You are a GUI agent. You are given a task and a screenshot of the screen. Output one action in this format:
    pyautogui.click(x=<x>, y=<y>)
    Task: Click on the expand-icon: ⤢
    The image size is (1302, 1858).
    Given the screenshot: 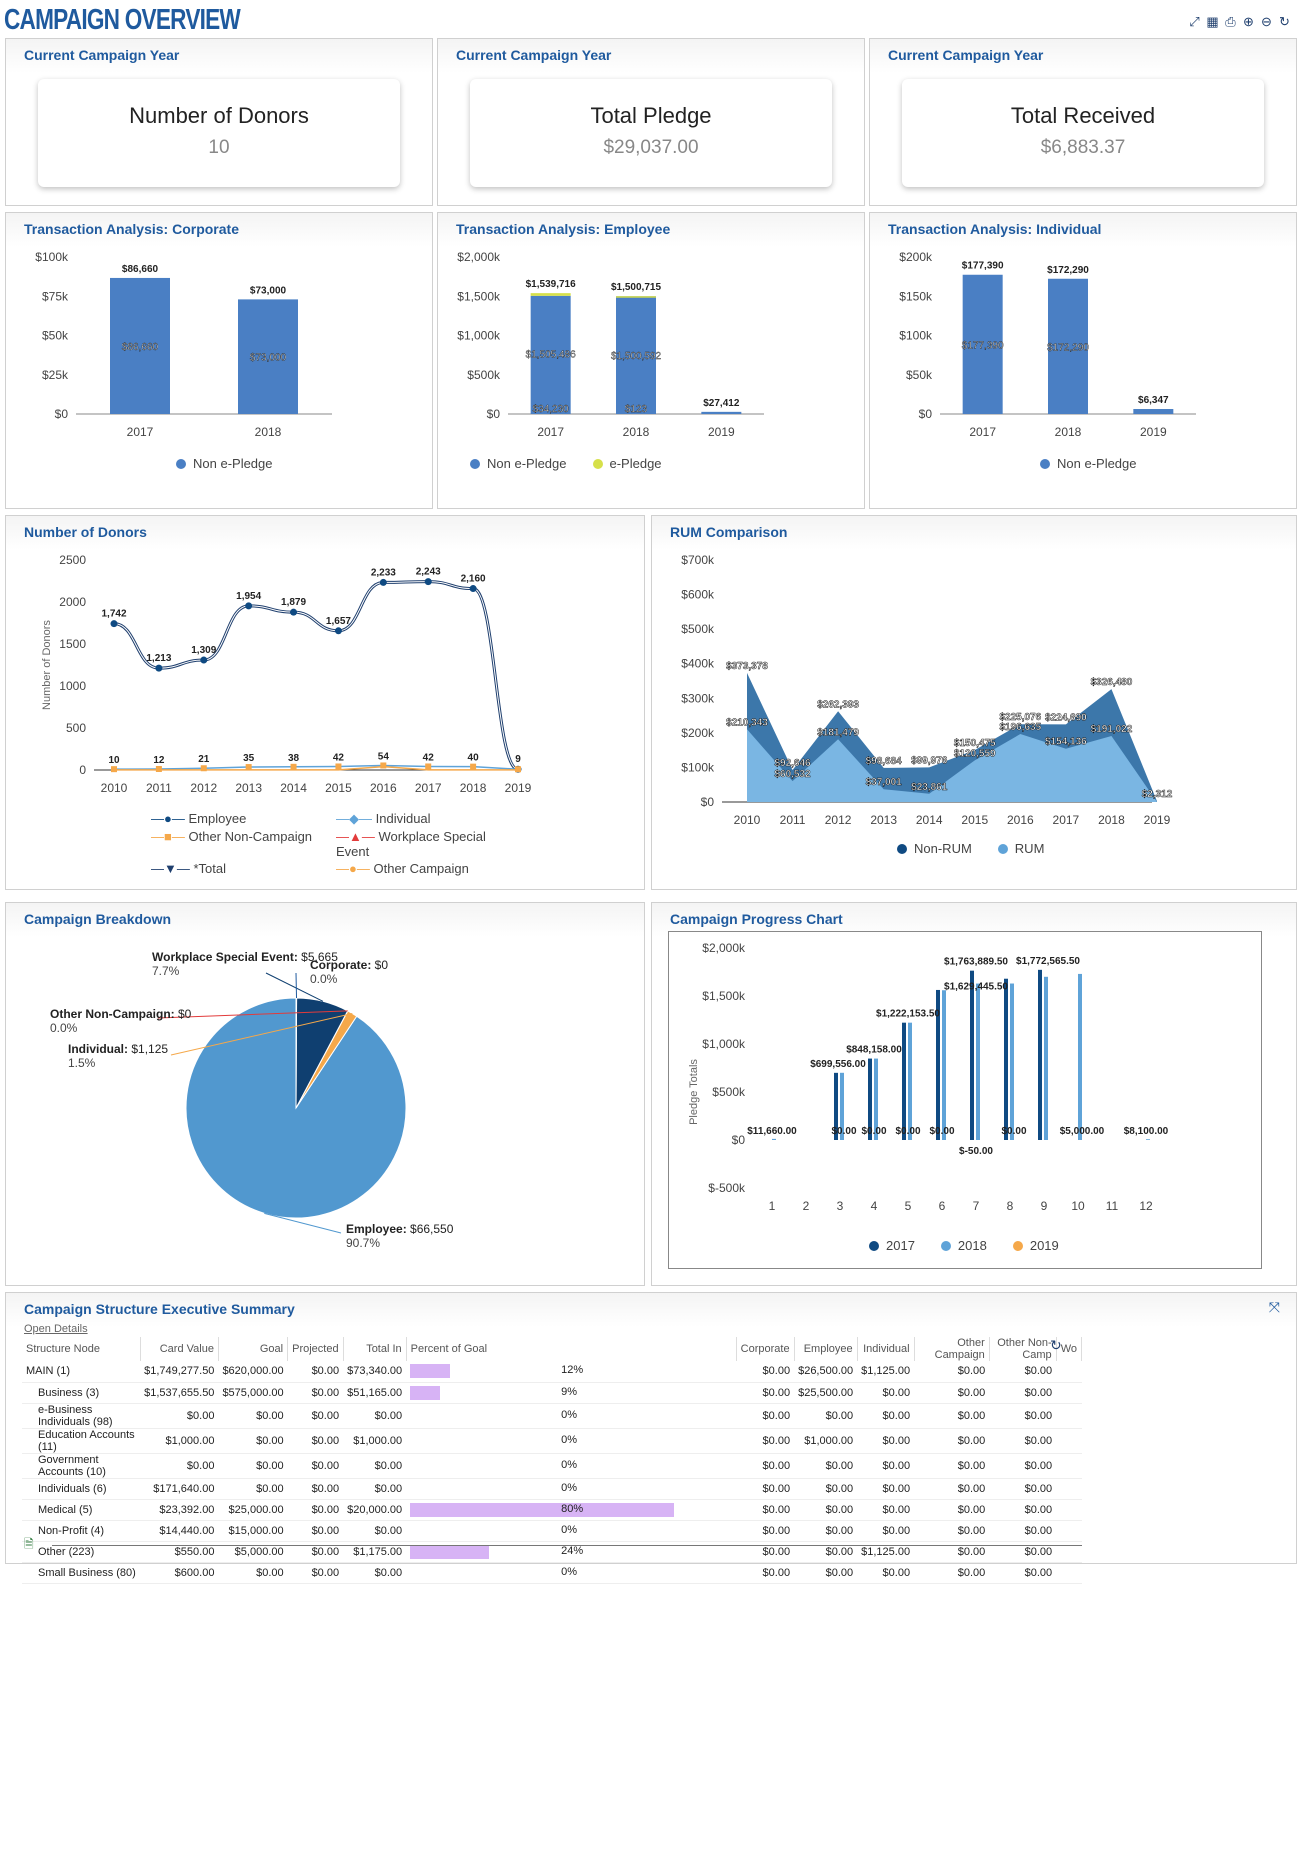 What is the action you would take?
    pyautogui.click(x=1194, y=21)
    